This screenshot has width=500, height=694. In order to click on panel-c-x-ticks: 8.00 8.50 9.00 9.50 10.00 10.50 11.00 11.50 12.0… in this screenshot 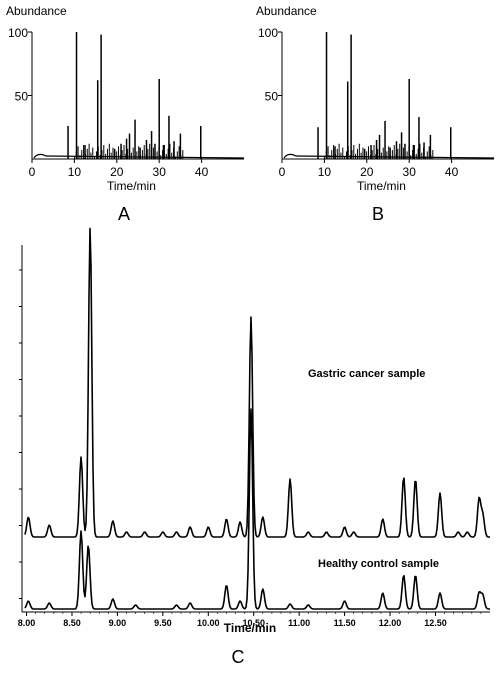, I will do `click(250, 620)`.